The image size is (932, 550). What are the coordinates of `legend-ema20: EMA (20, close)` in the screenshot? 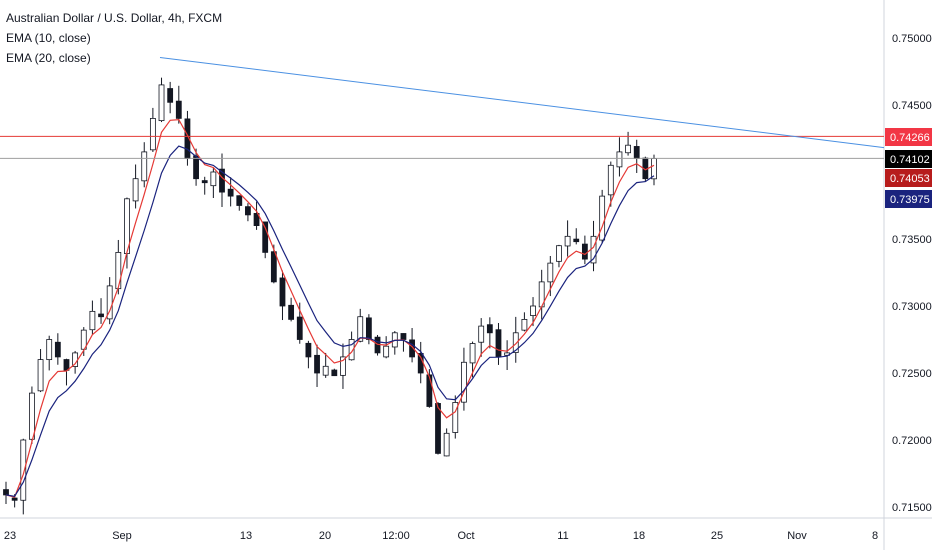 It's located at (48, 58).